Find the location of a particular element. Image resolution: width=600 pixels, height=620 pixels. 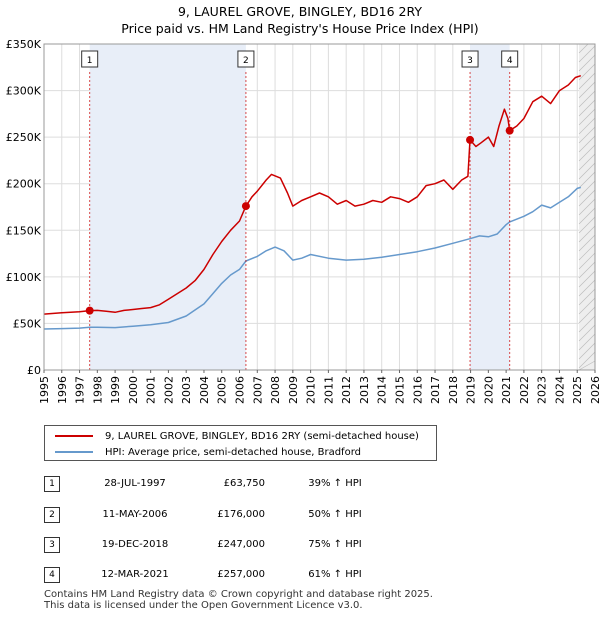

sale-number-badge: 1 is located at coordinates (52, 484).